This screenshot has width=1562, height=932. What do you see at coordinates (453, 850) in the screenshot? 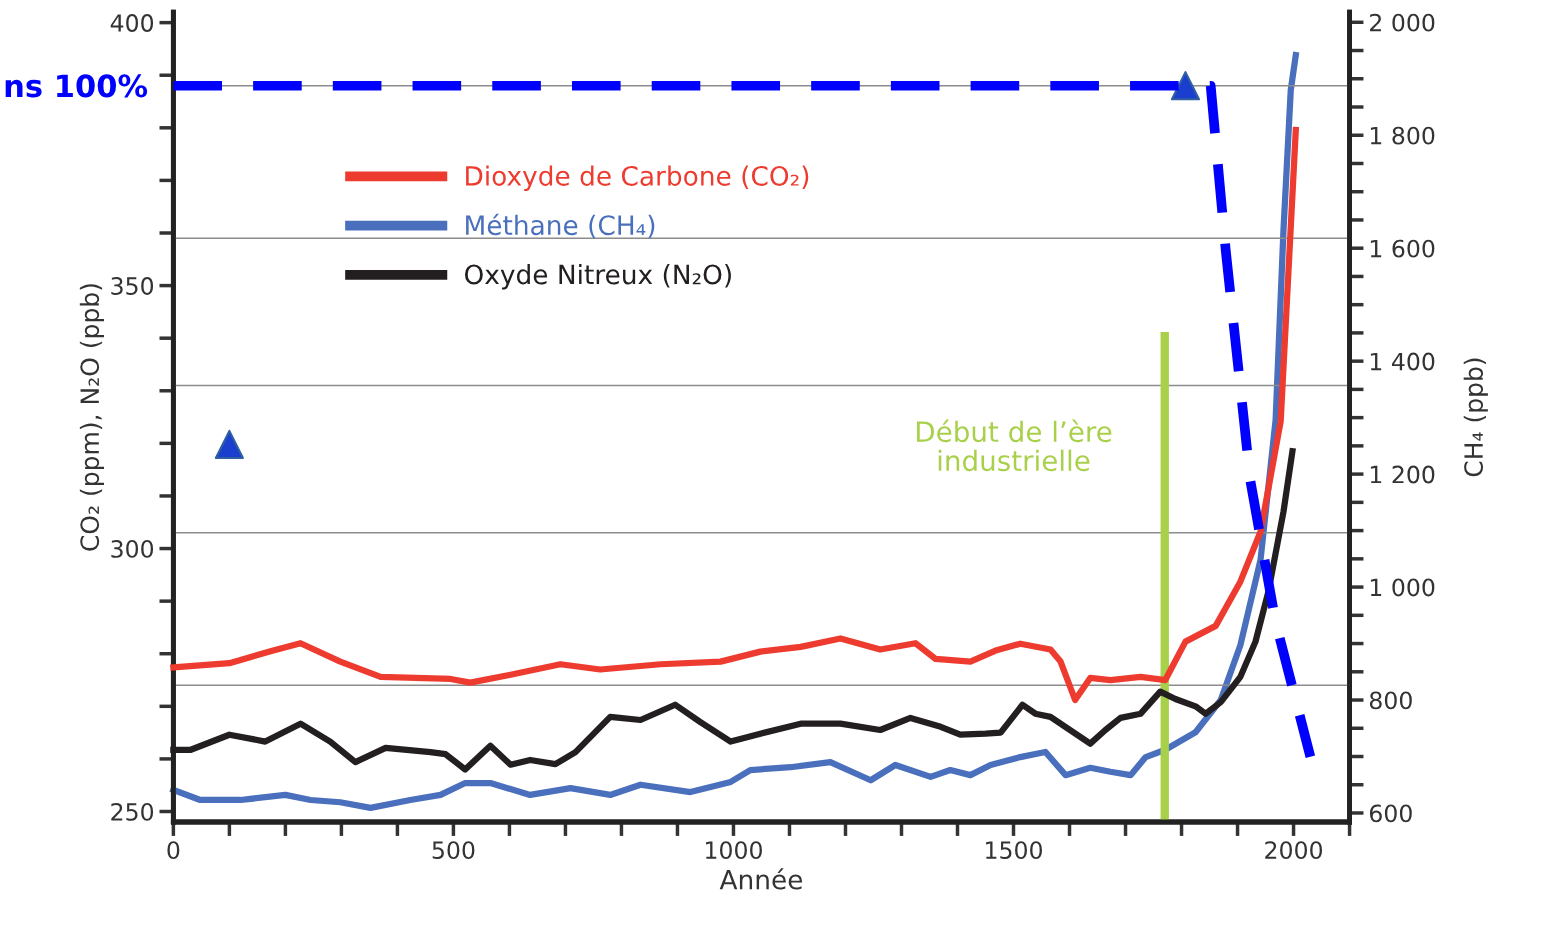
I see `x-tick-label: 500` at bounding box center [453, 850].